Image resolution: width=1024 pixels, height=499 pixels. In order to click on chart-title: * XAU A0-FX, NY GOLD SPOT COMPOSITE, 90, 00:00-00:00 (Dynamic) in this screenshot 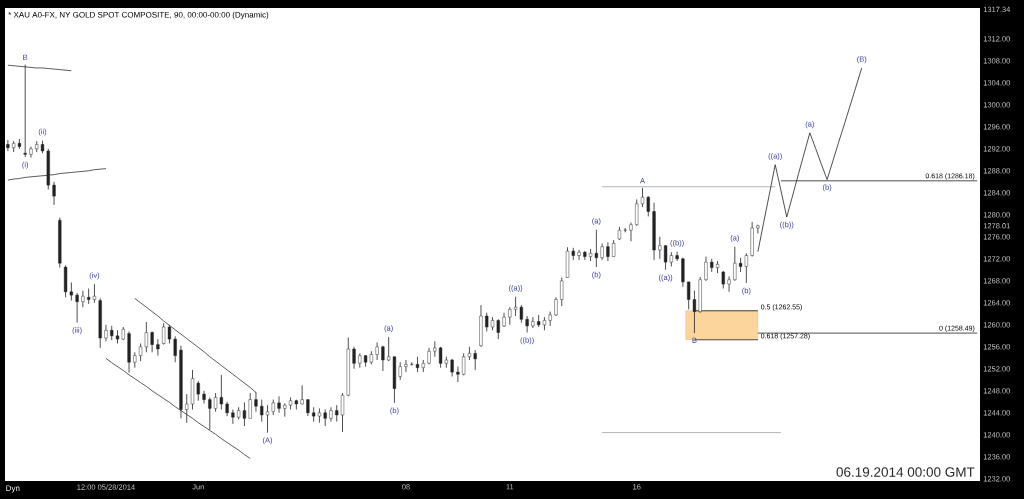, I will do `click(138, 15)`.